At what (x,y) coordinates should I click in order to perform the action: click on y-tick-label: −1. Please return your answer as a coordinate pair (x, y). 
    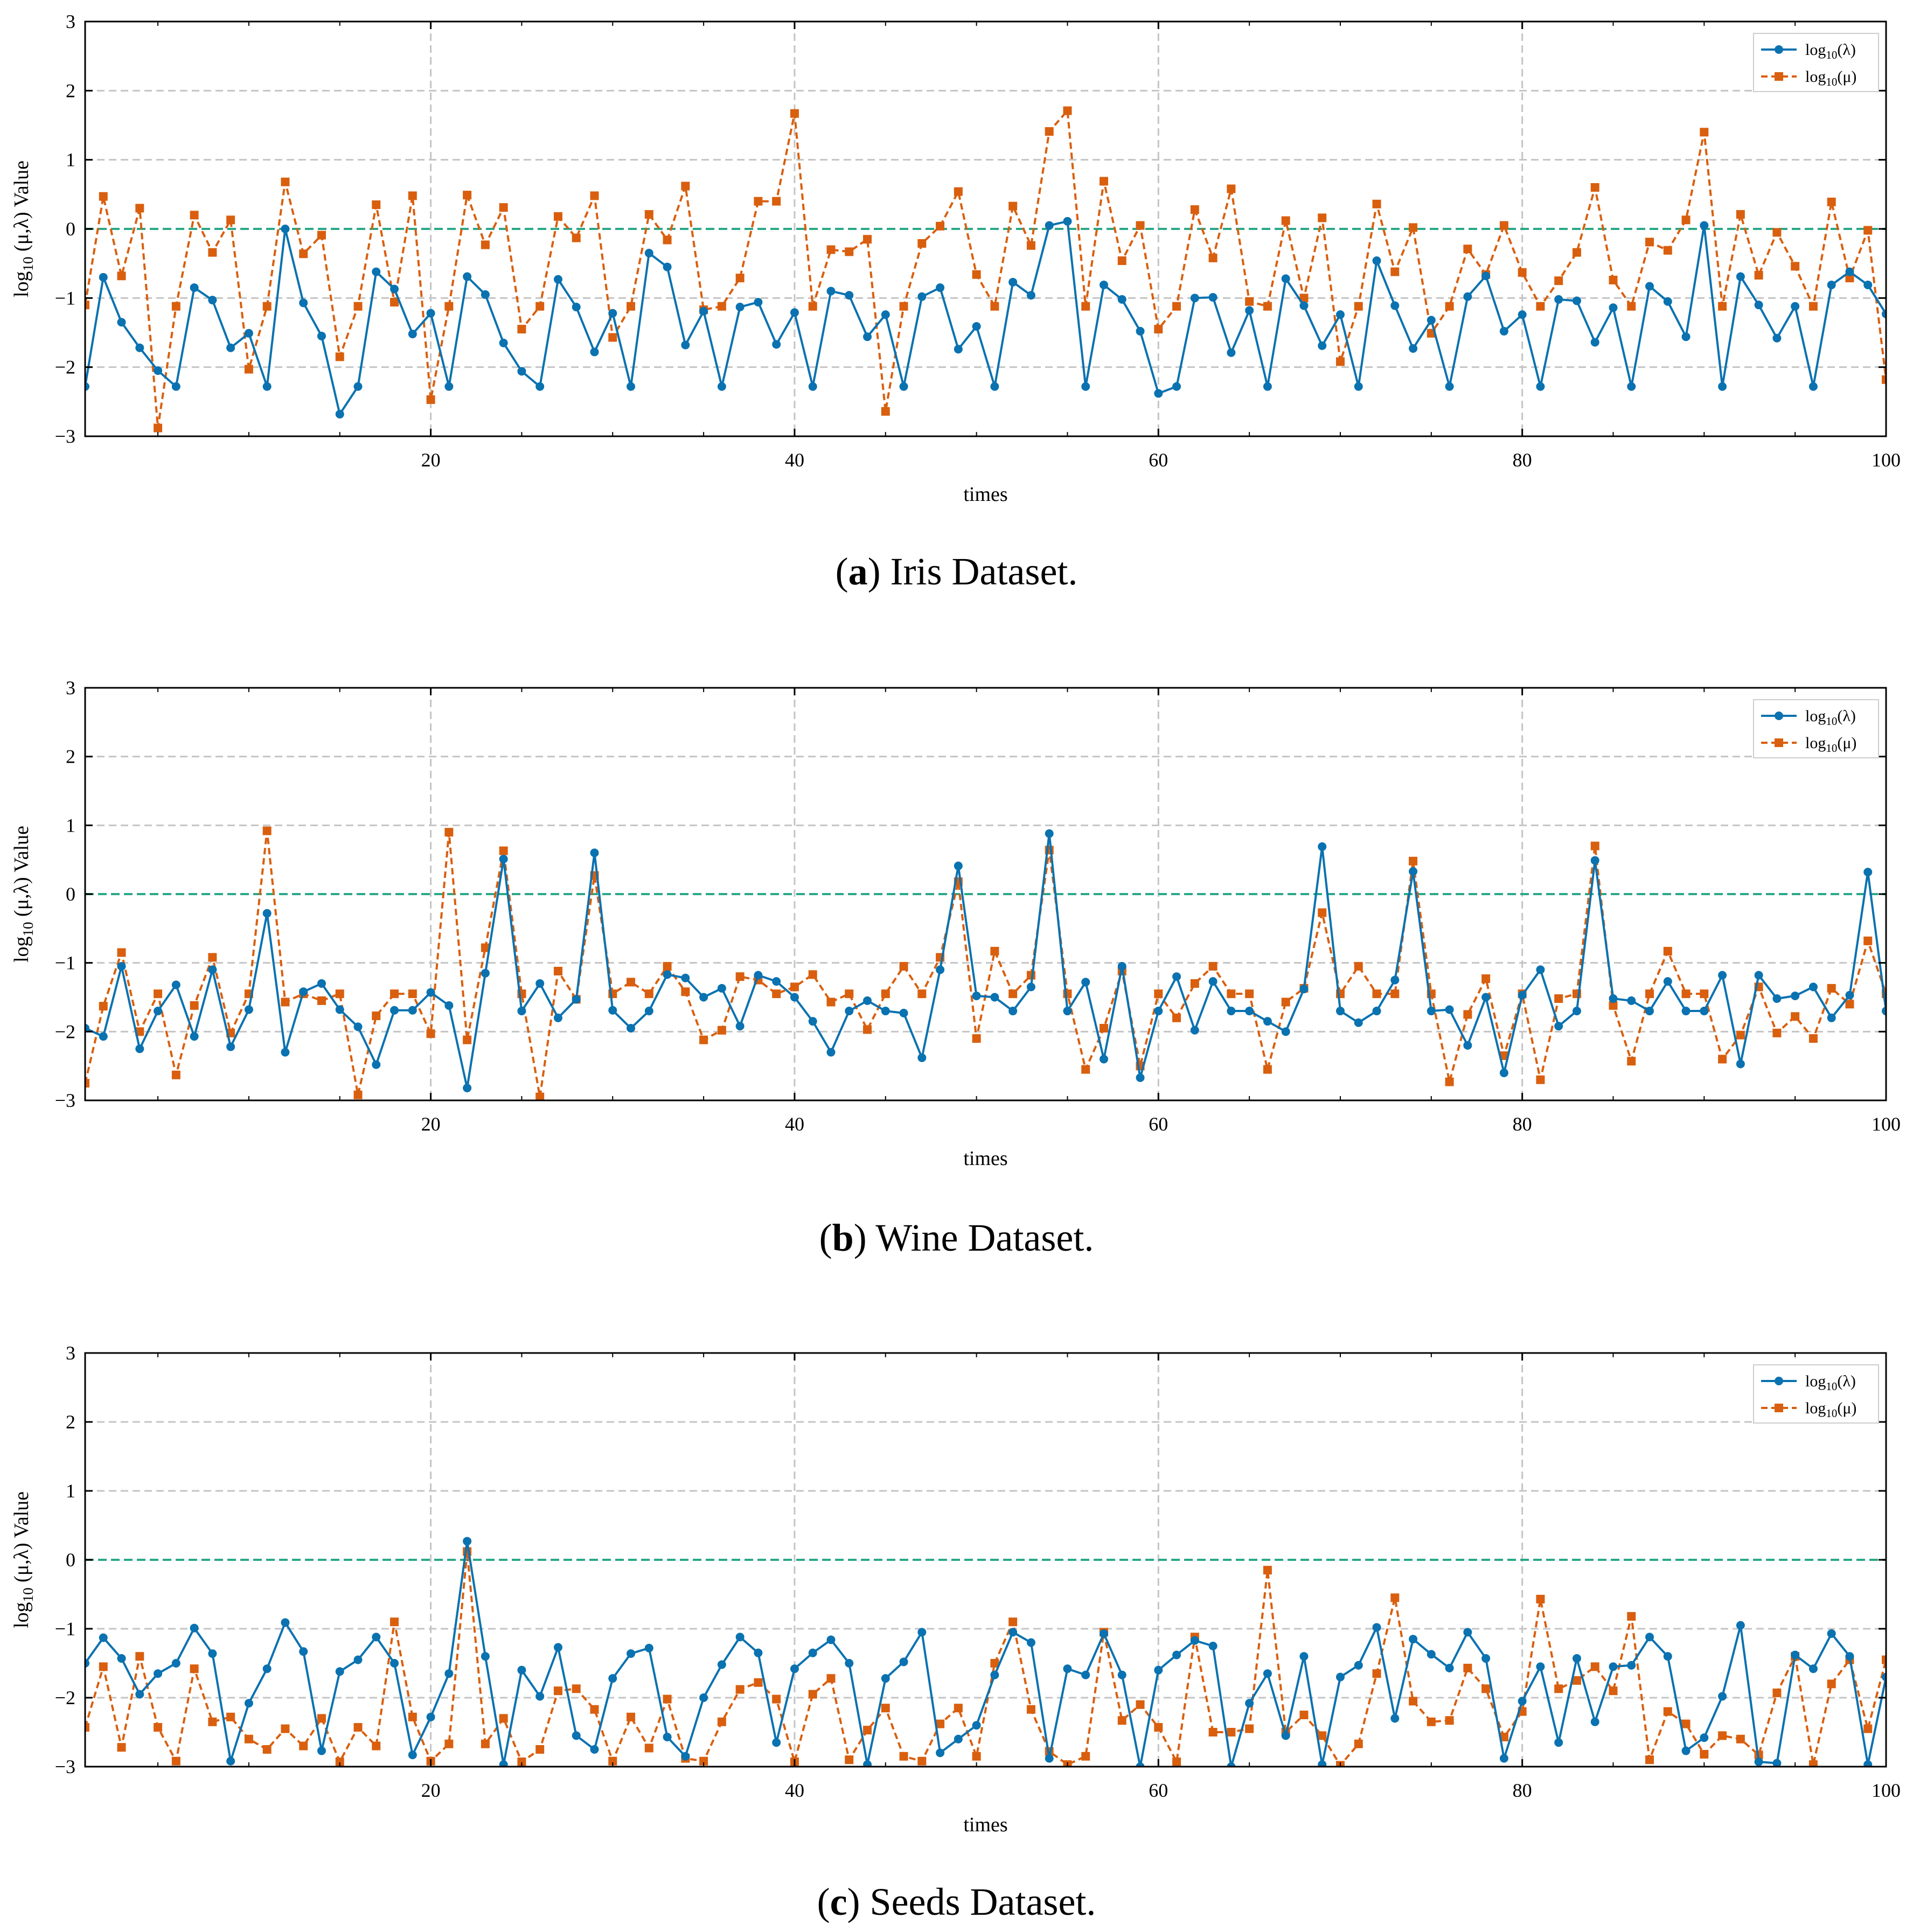
    Looking at the image, I should click on (65, 298).